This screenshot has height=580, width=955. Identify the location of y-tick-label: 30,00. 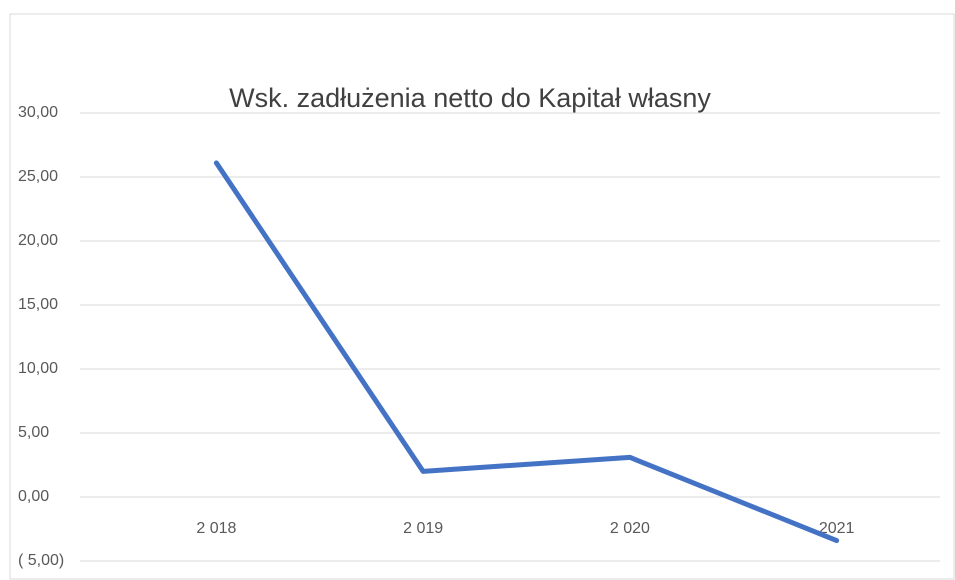
(38, 112).